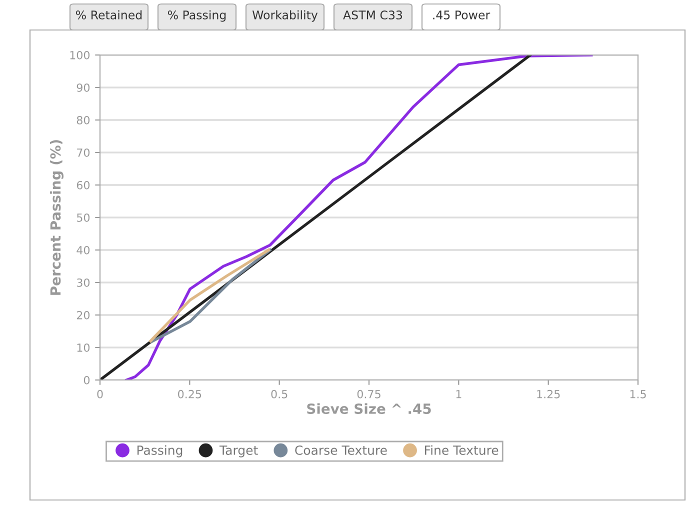 The width and height of the screenshot is (692, 512). Describe the element at coordinates (100, 394) in the screenshot. I see `x-tick-label: 0` at that location.